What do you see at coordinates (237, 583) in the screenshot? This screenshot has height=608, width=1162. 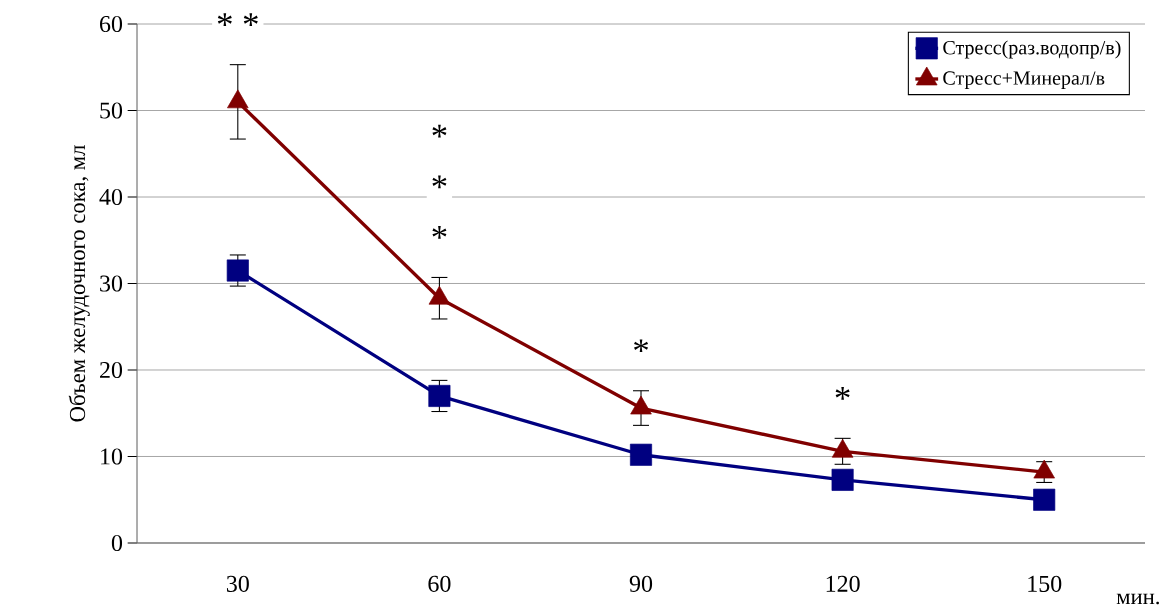 I see `x-tick-label: 30` at bounding box center [237, 583].